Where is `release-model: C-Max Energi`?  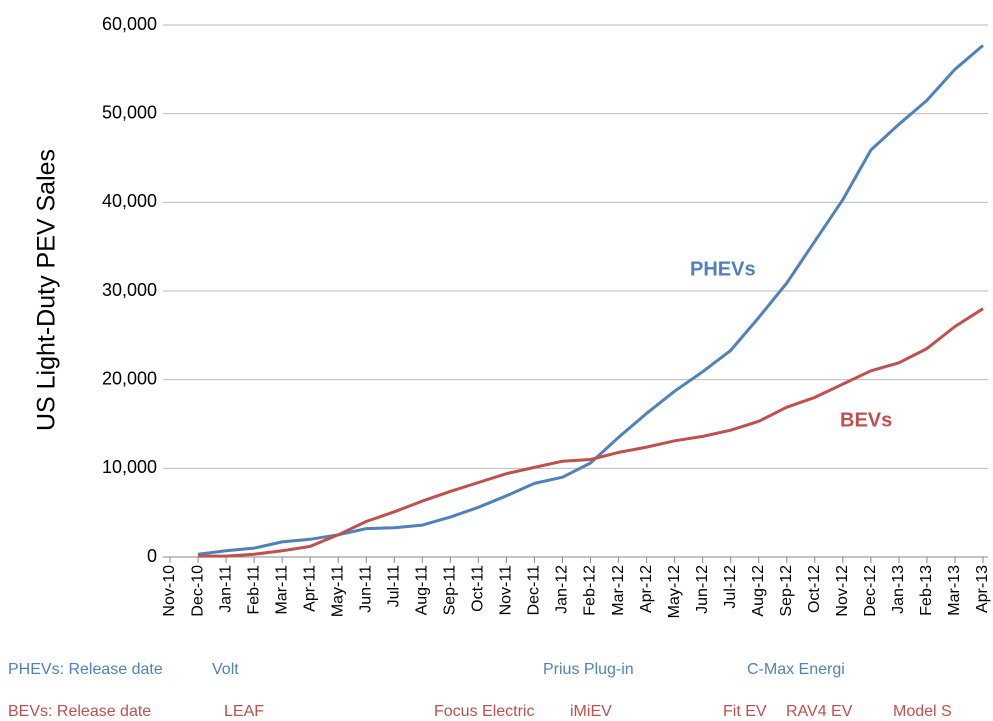 release-model: C-Max Energi is located at coordinates (796, 669).